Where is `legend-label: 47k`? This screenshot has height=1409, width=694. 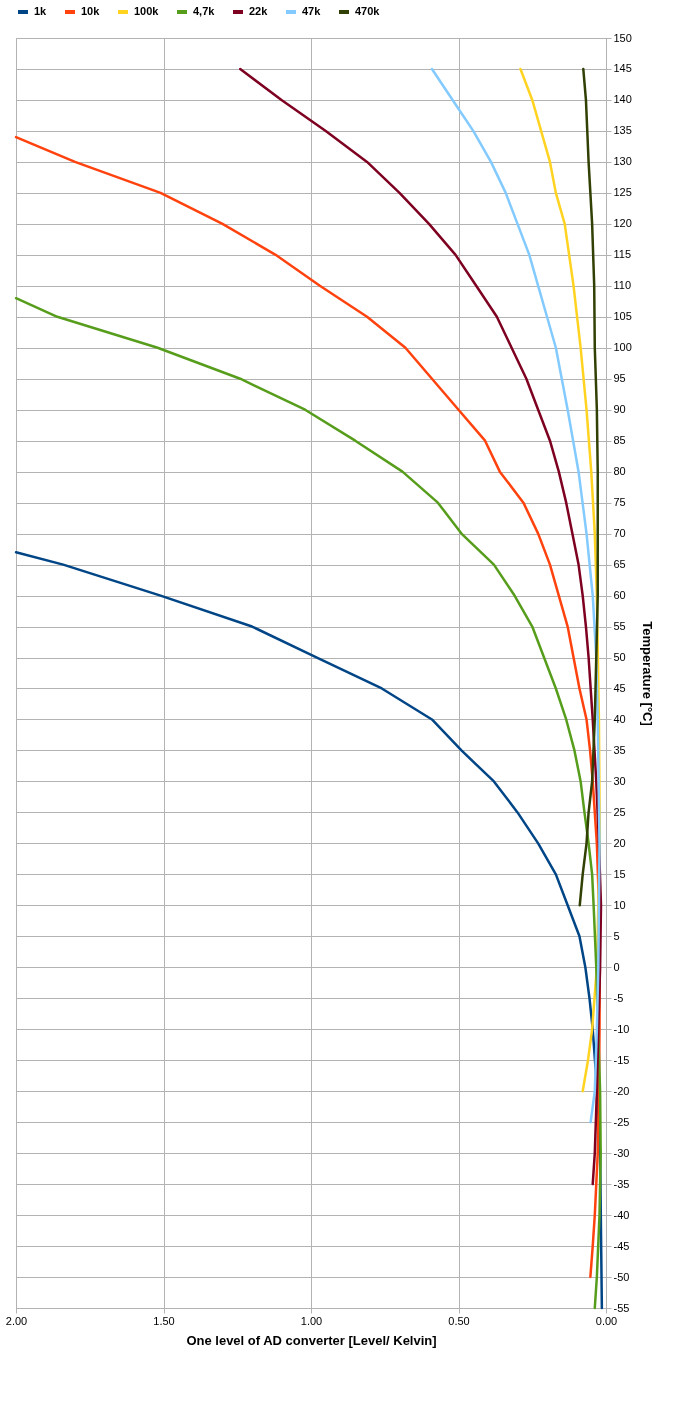 legend-label: 47k is located at coordinates (312, 11).